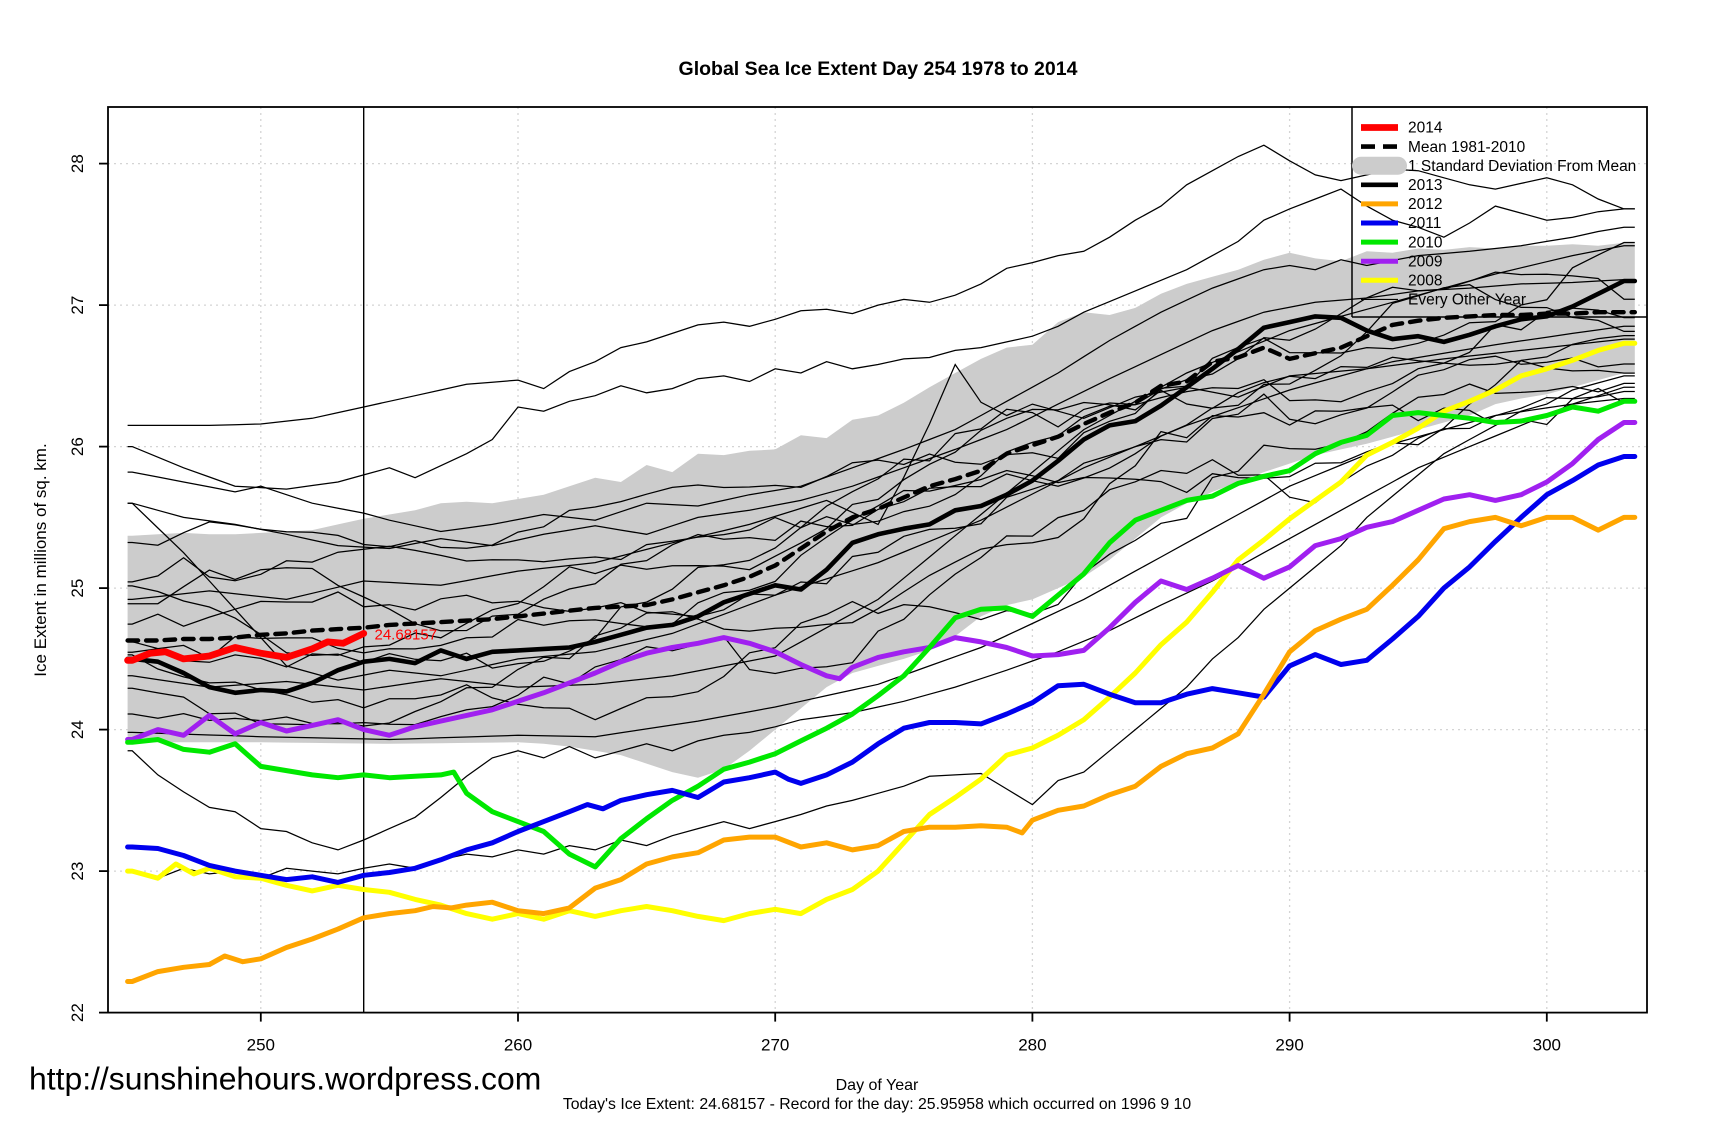 Image resolution: width=1716 pixels, height=1143 pixels. Describe the element at coordinates (877, 1085) in the screenshot. I see `svg-text: Day of Year` at that location.